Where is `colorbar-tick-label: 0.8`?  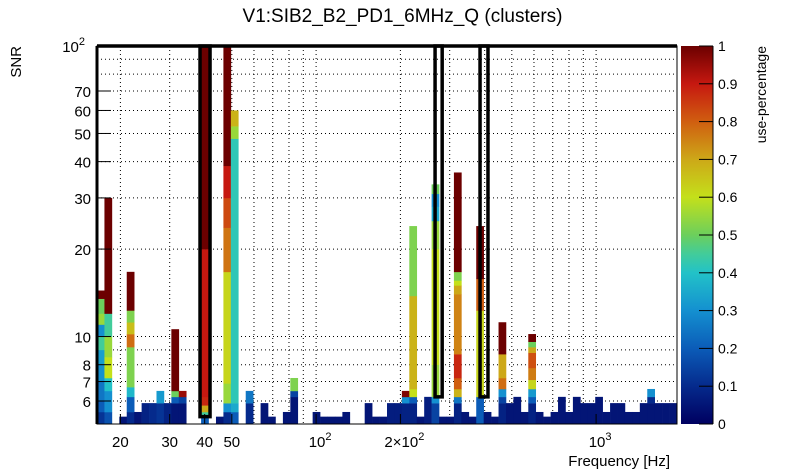
colorbar-tick-label: 0.8 is located at coordinates (728, 122).